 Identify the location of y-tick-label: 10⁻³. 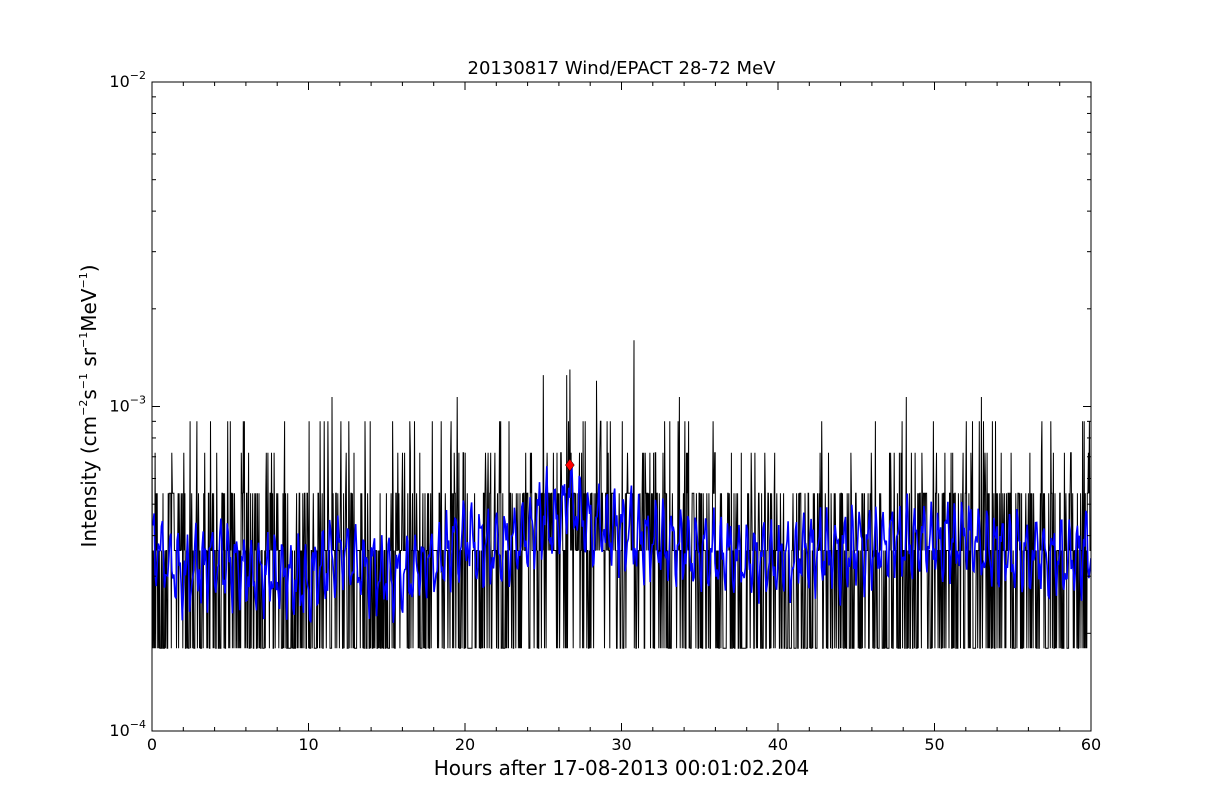
(127, 405).